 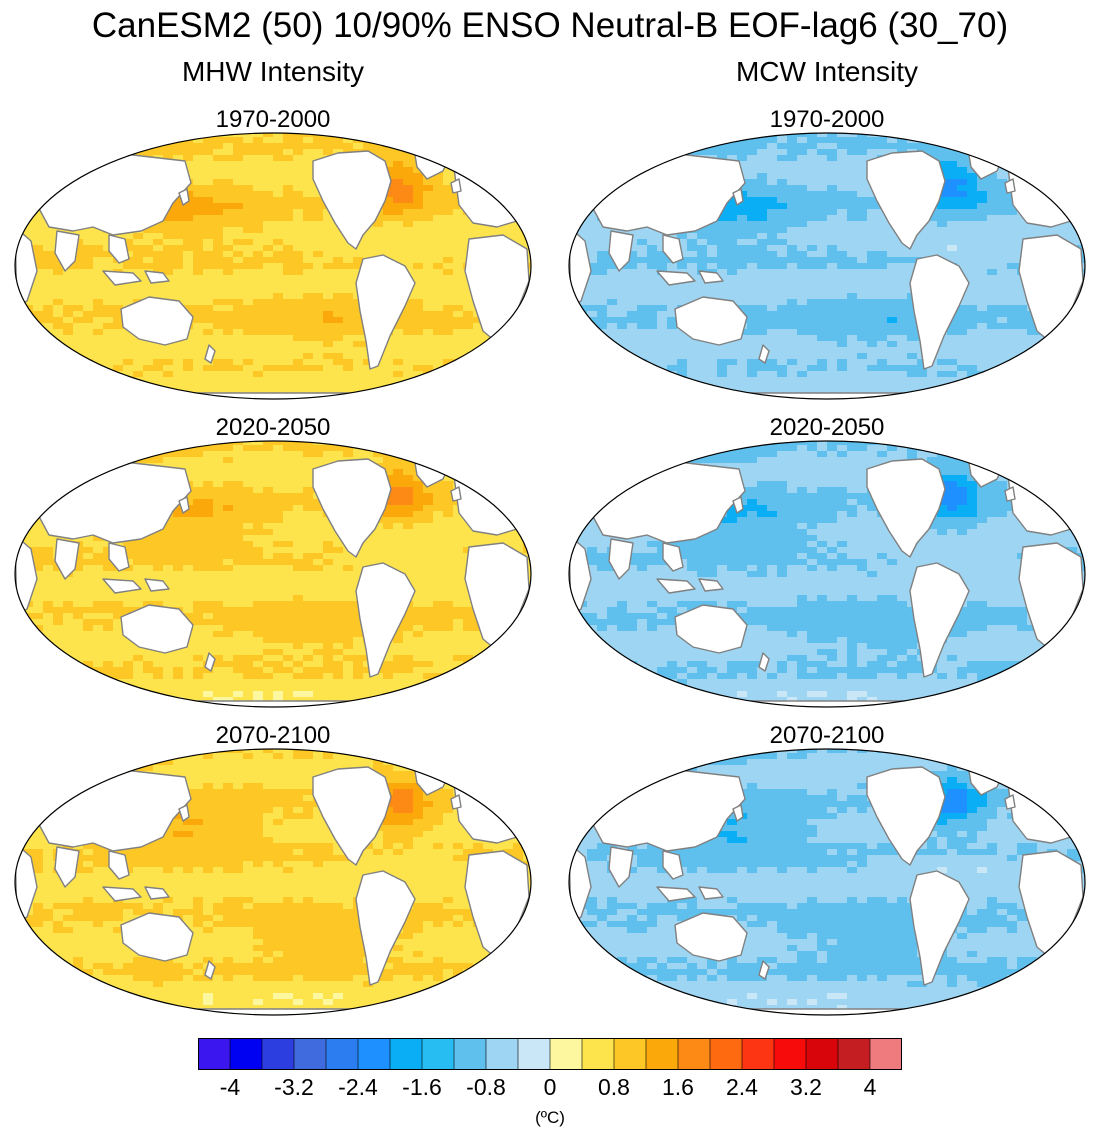 I want to click on column-title-mcw: MCW Intensity, so click(x=827, y=71).